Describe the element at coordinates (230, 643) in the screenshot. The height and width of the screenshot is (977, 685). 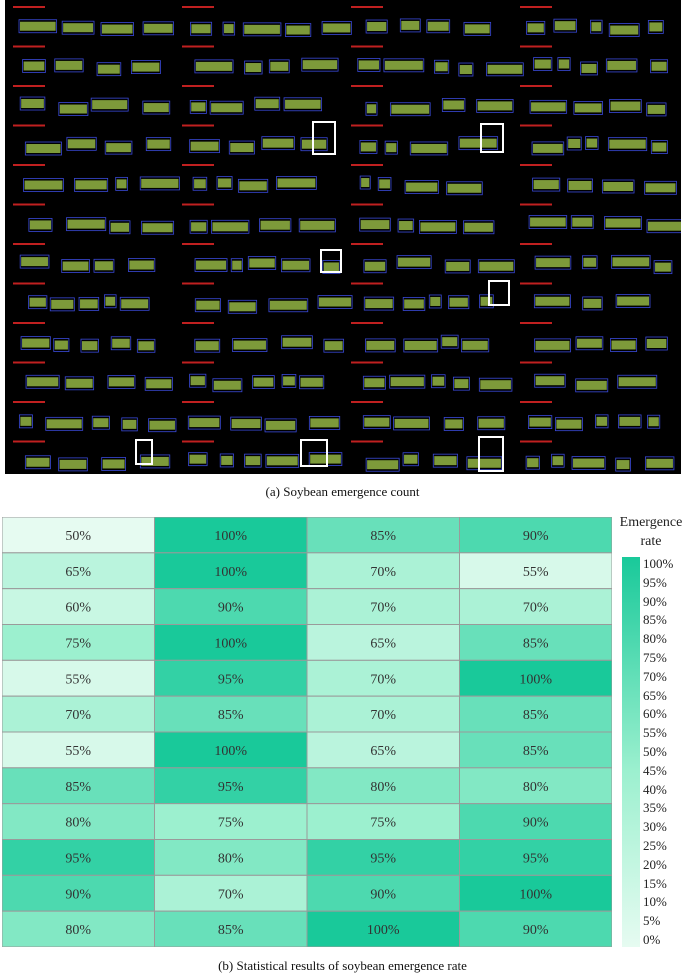
I see `heatmap-cell-label: 100%` at that location.